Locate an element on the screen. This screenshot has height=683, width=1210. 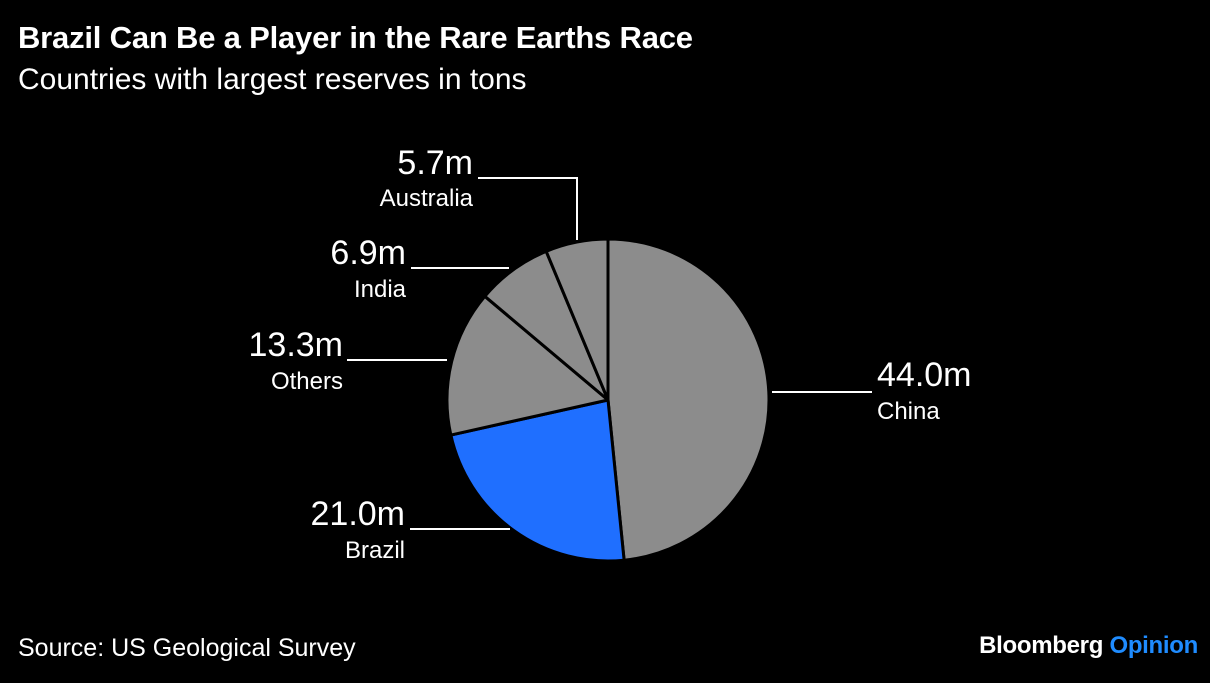
value-label-brazil: 21.0m is located at coordinates (358, 514).